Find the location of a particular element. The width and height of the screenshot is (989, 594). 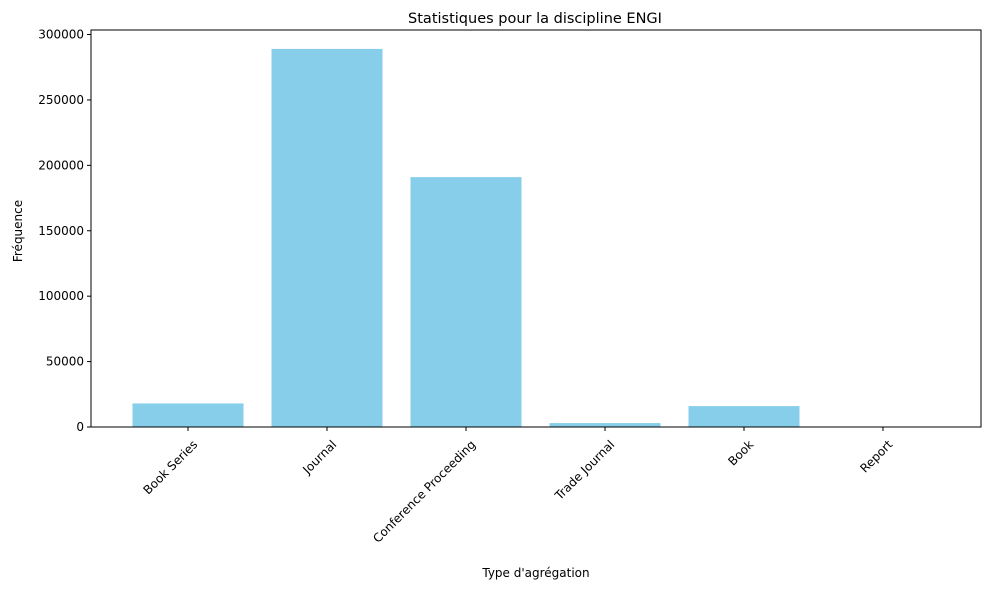

x-tick-label: Book is located at coordinates (740, 452).